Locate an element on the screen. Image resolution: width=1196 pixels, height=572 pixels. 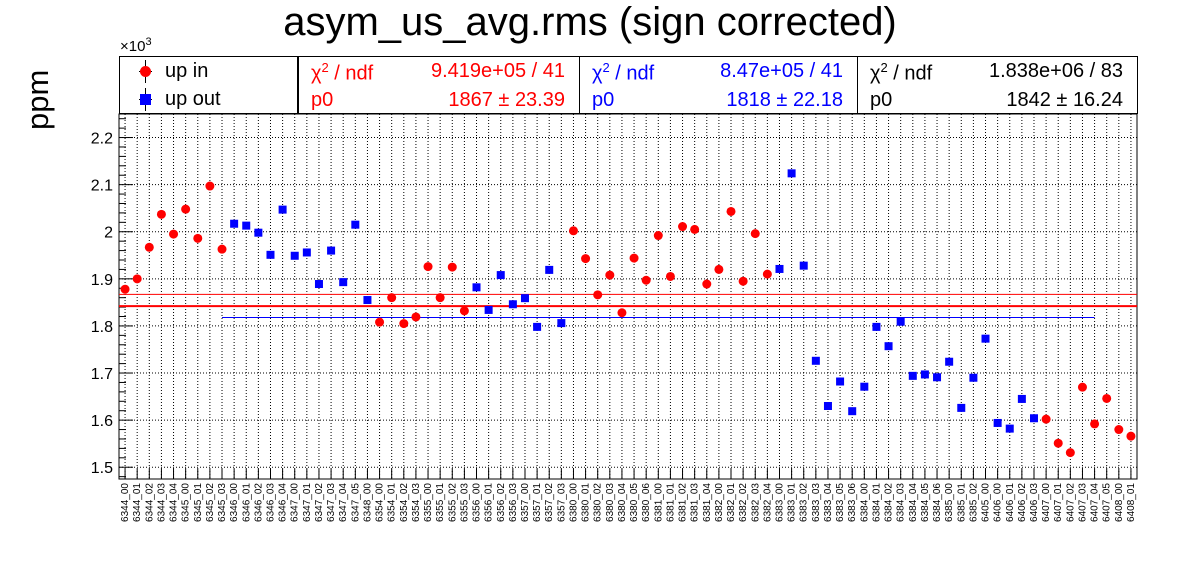
x-tick-label: 6381_03 is located at coordinates (695, 502).